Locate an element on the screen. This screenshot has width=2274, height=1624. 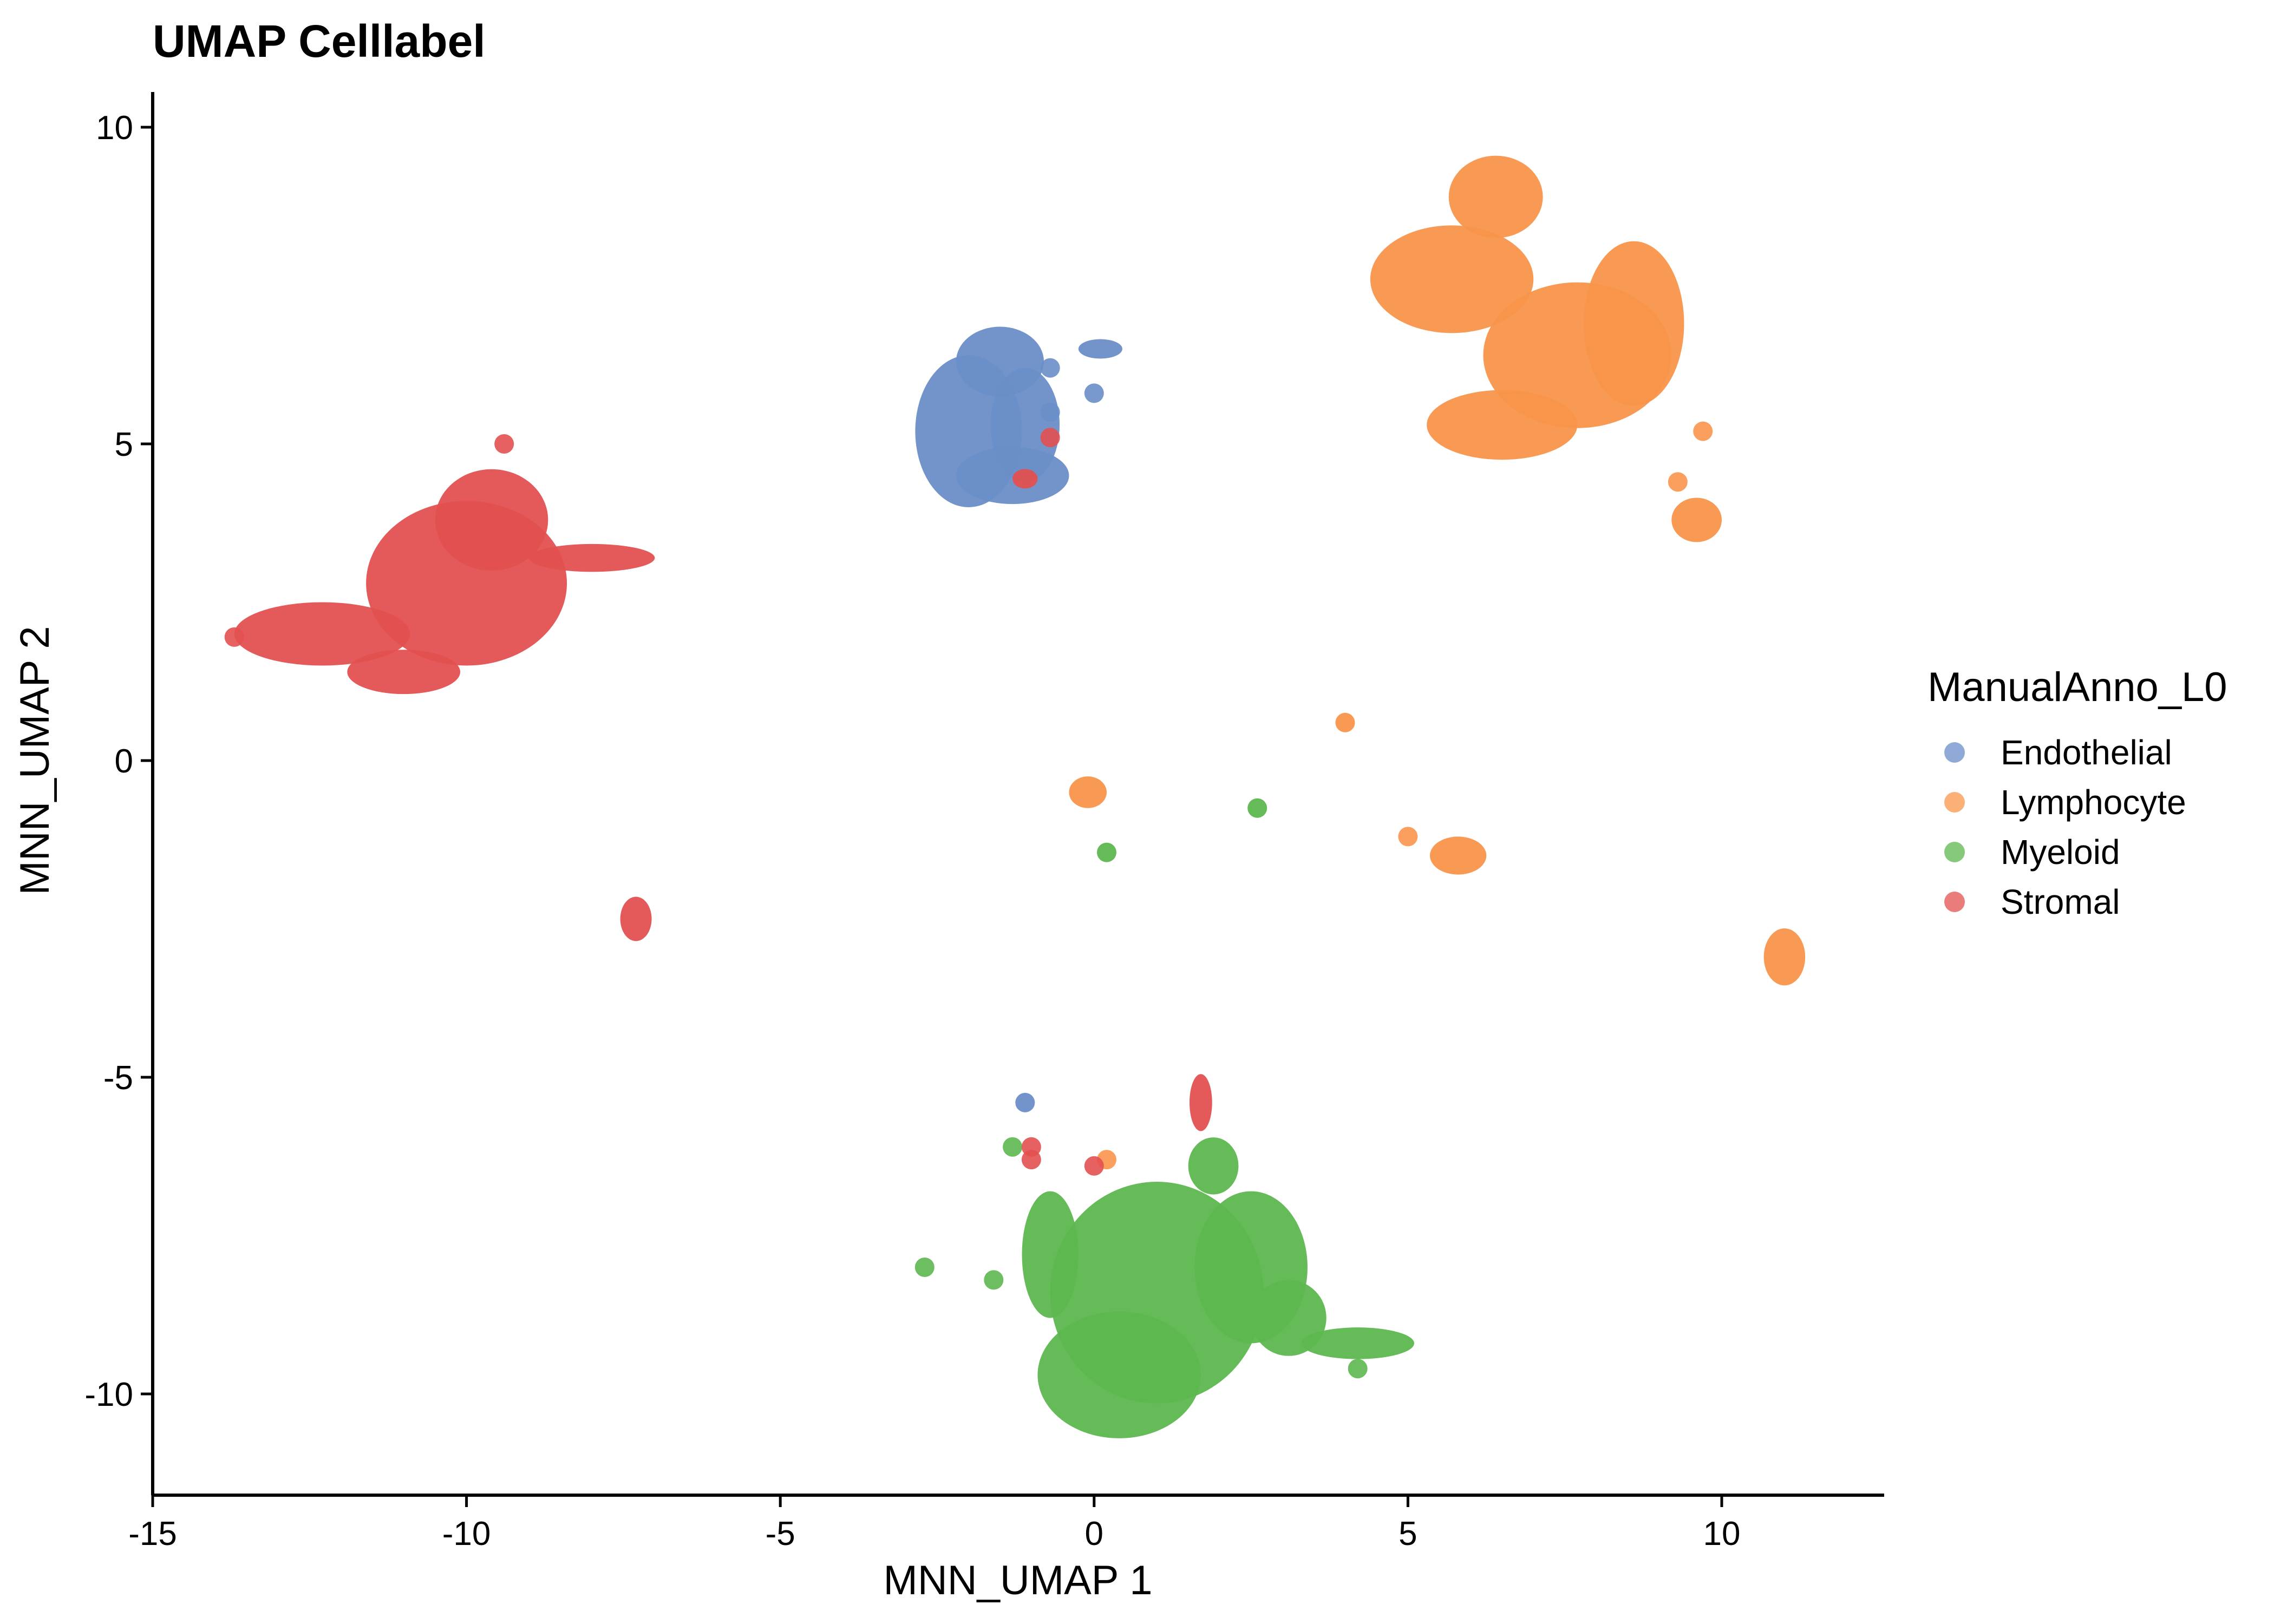
chart-title: UMAP Celllabel is located at coordinates (320, 41).